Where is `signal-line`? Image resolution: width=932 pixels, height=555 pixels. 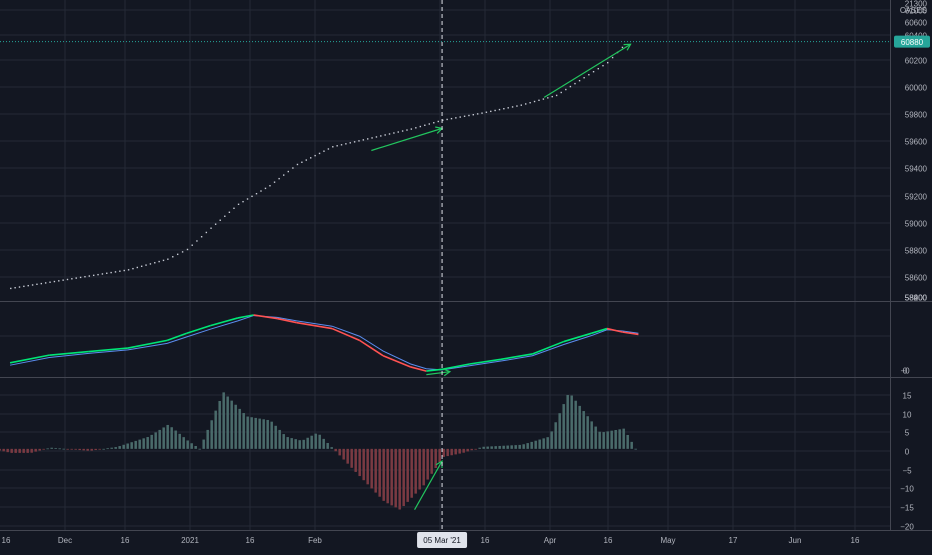 signal-line is located at coordinates (324, 343).